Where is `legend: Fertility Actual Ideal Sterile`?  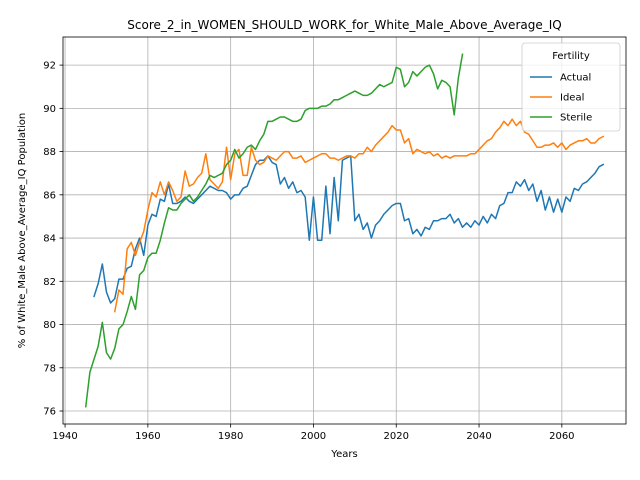
legend: Fertility Actual Ideal Sterile is located at coordinates (571, 87).